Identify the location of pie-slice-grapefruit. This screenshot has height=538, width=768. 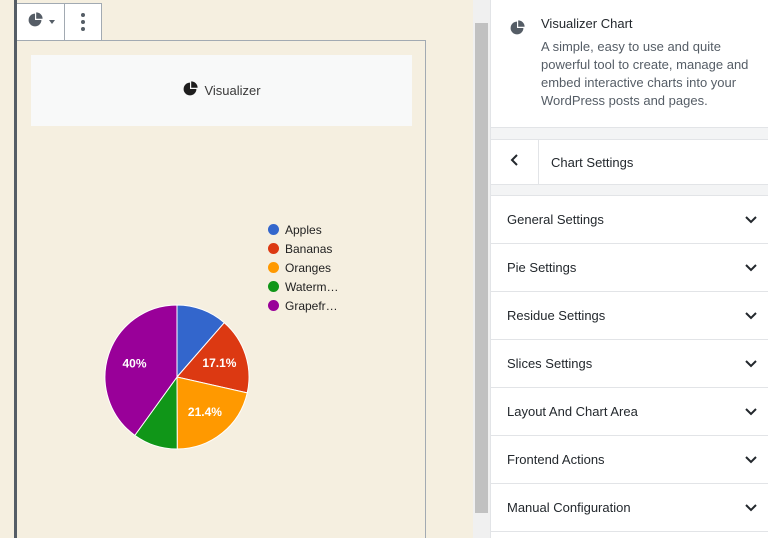
(141, 370).